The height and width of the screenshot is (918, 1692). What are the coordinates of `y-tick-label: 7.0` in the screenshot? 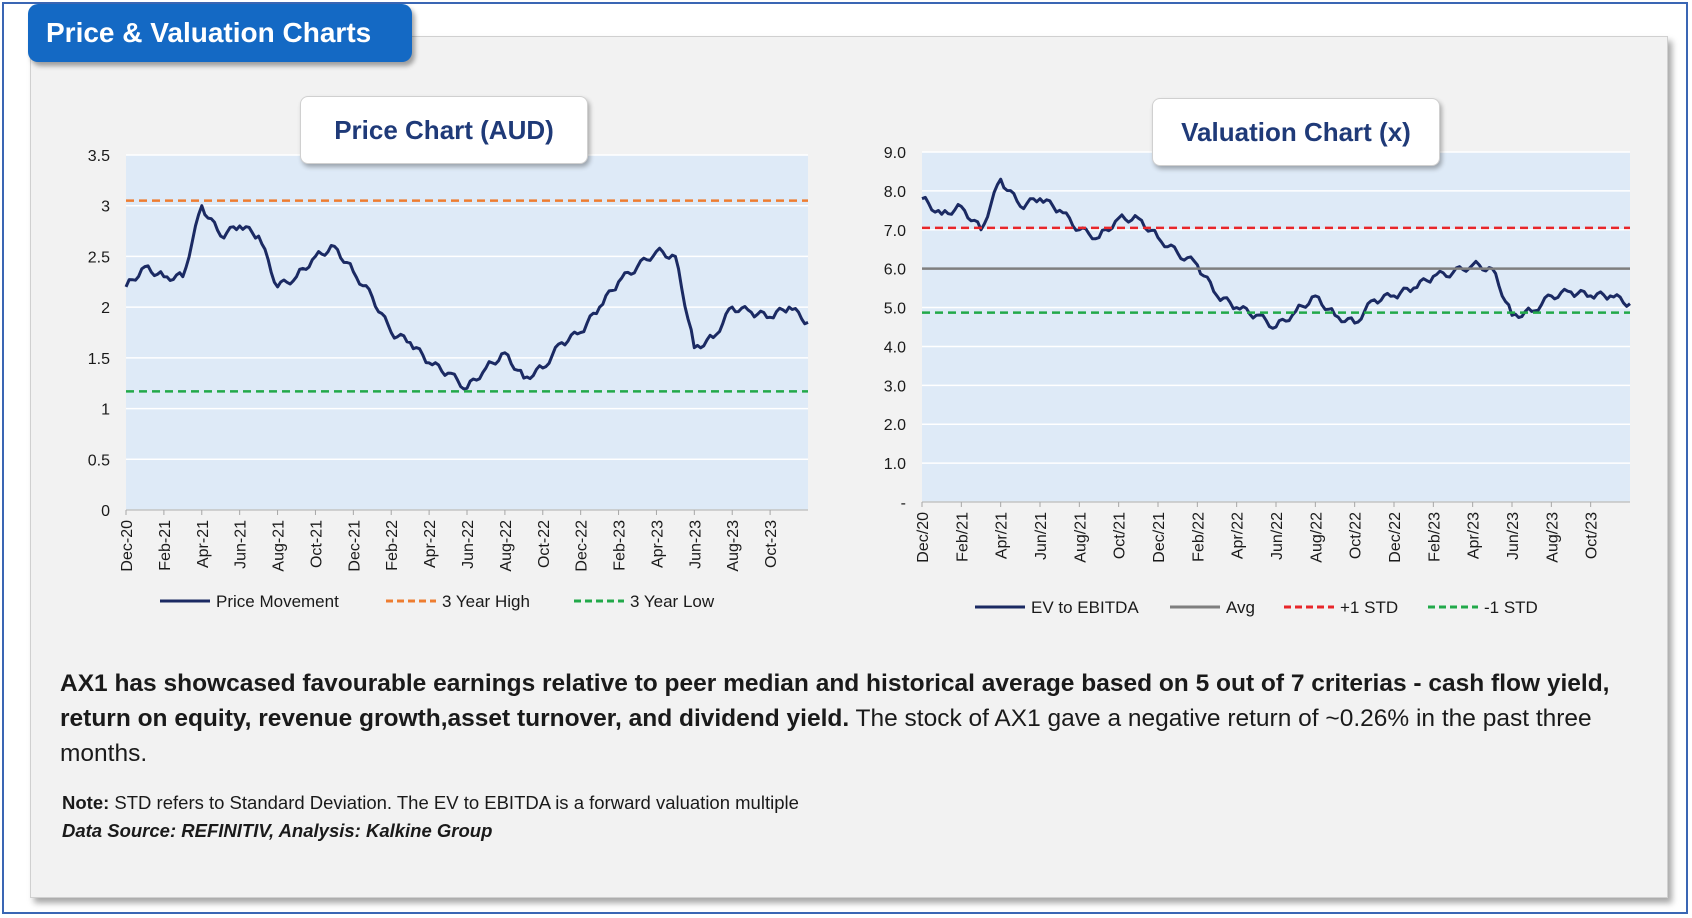 It's located at (895, 231).